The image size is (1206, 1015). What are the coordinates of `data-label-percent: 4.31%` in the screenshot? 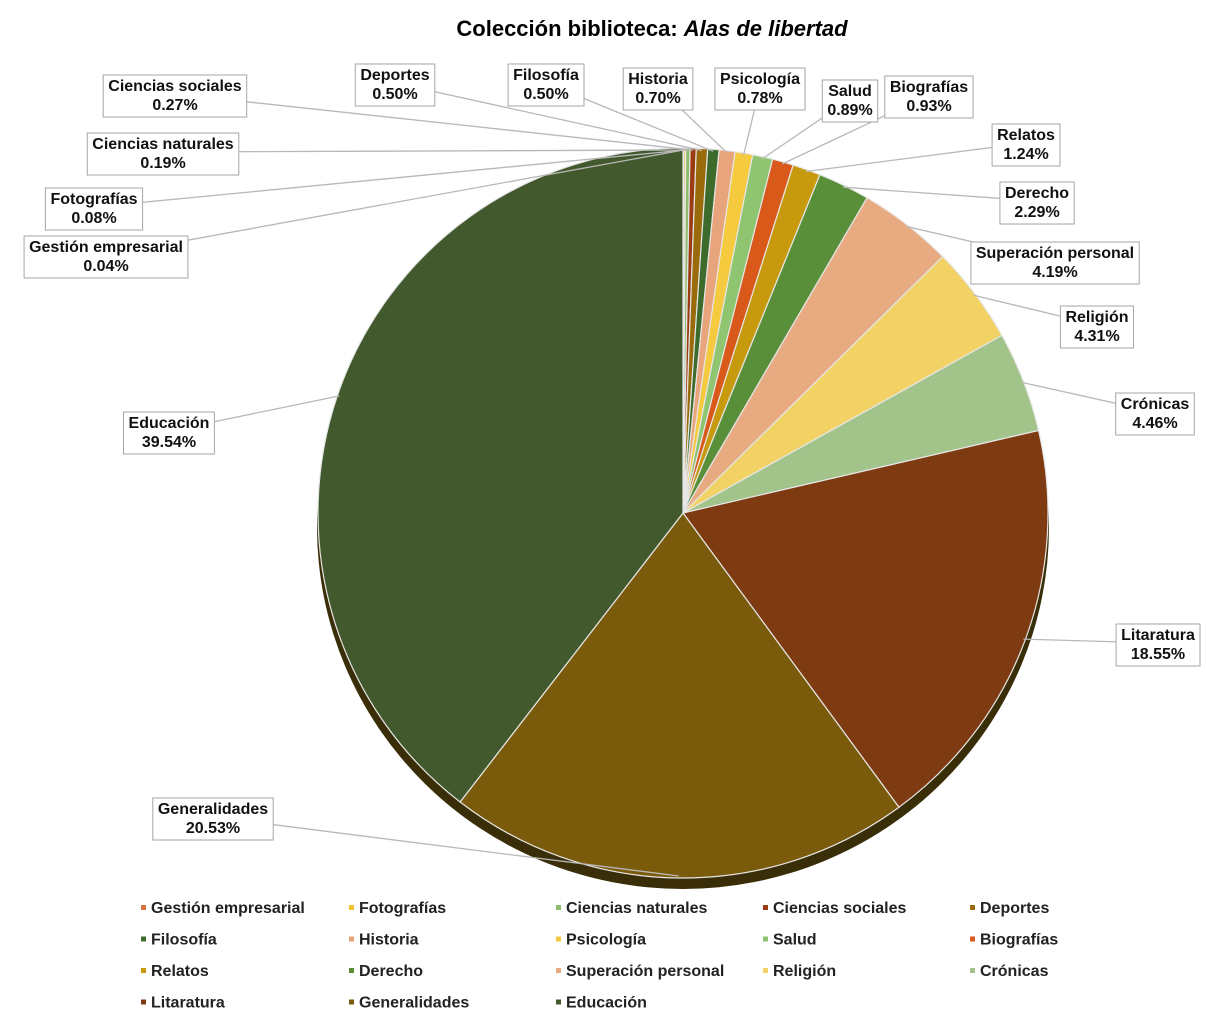 It's located at (1096, 336).